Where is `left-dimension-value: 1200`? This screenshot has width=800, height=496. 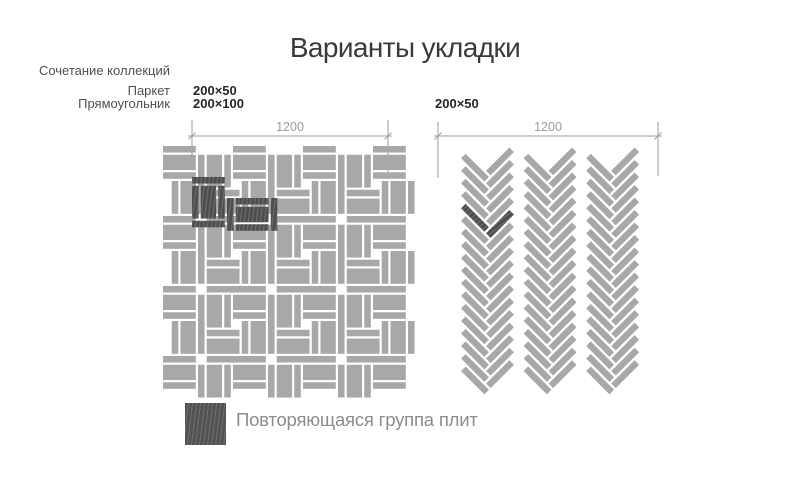 left-dimension-value: 1200 is located at coordinates (290, 127).